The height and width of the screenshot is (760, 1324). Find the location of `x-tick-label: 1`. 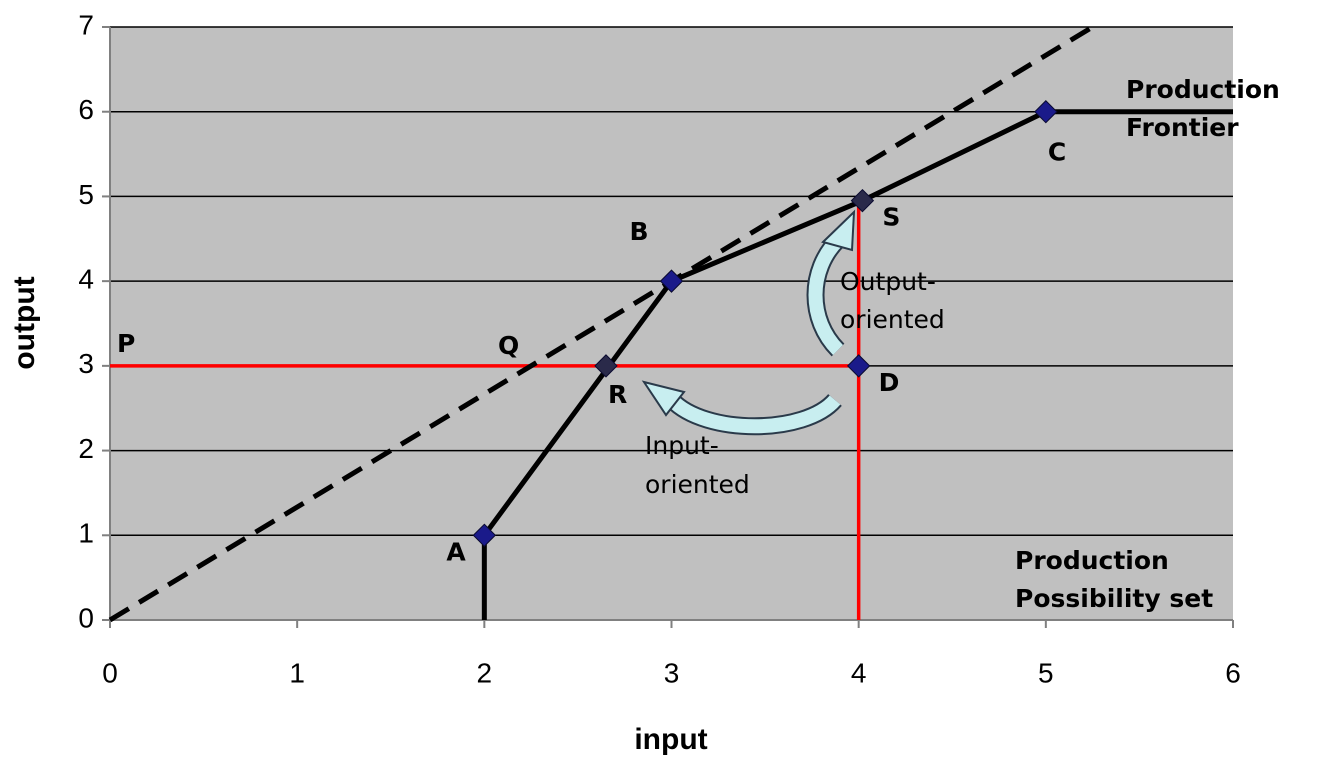

x-tick-label: 1 is located at coordinates (297, 672).